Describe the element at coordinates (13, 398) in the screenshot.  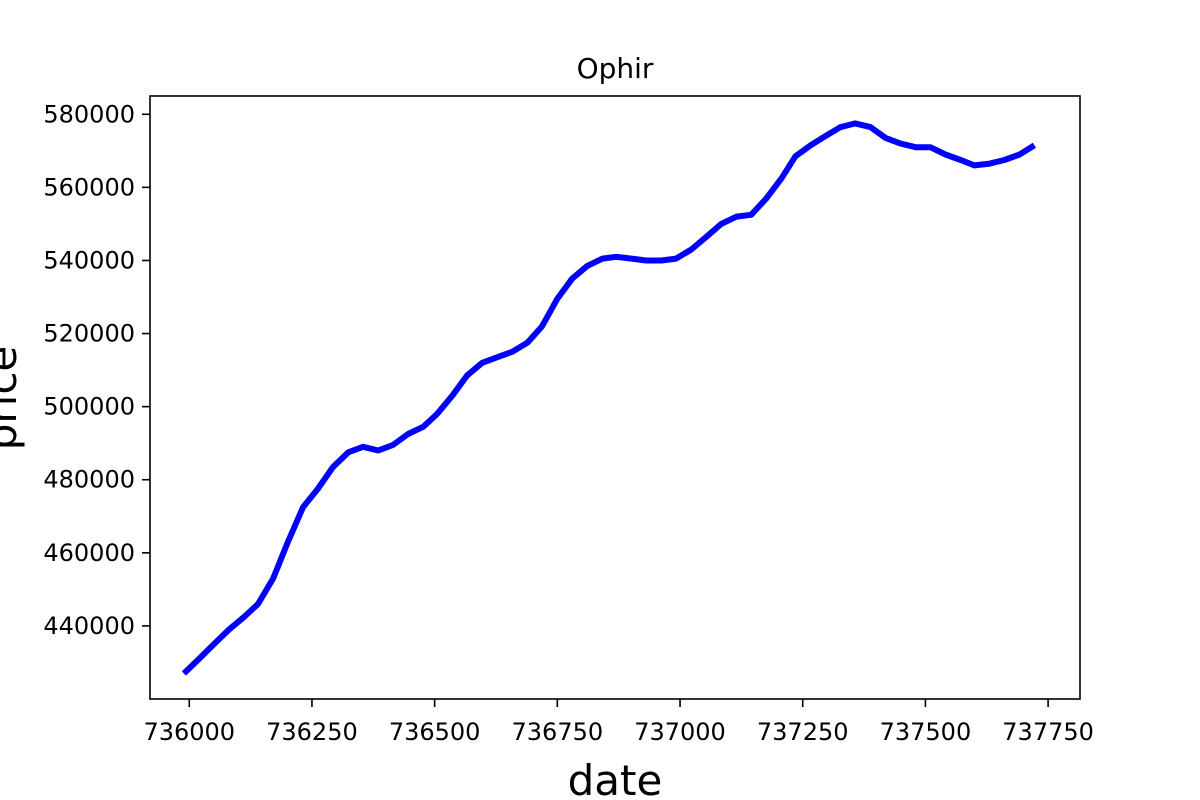
I see `y-axis-label: price` at that location.